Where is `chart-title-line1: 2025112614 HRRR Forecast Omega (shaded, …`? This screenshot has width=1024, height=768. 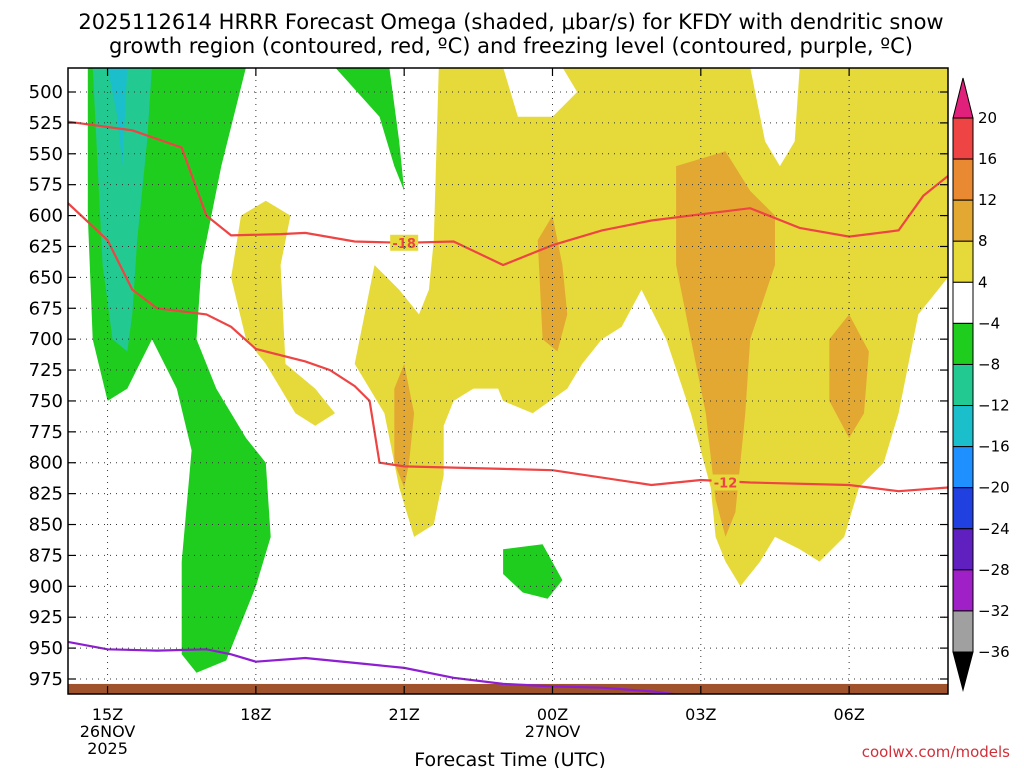
chart-title-line1: 2025112614 HRRR Forecast Omega (shaded, … is located at coordinates (510, 22).